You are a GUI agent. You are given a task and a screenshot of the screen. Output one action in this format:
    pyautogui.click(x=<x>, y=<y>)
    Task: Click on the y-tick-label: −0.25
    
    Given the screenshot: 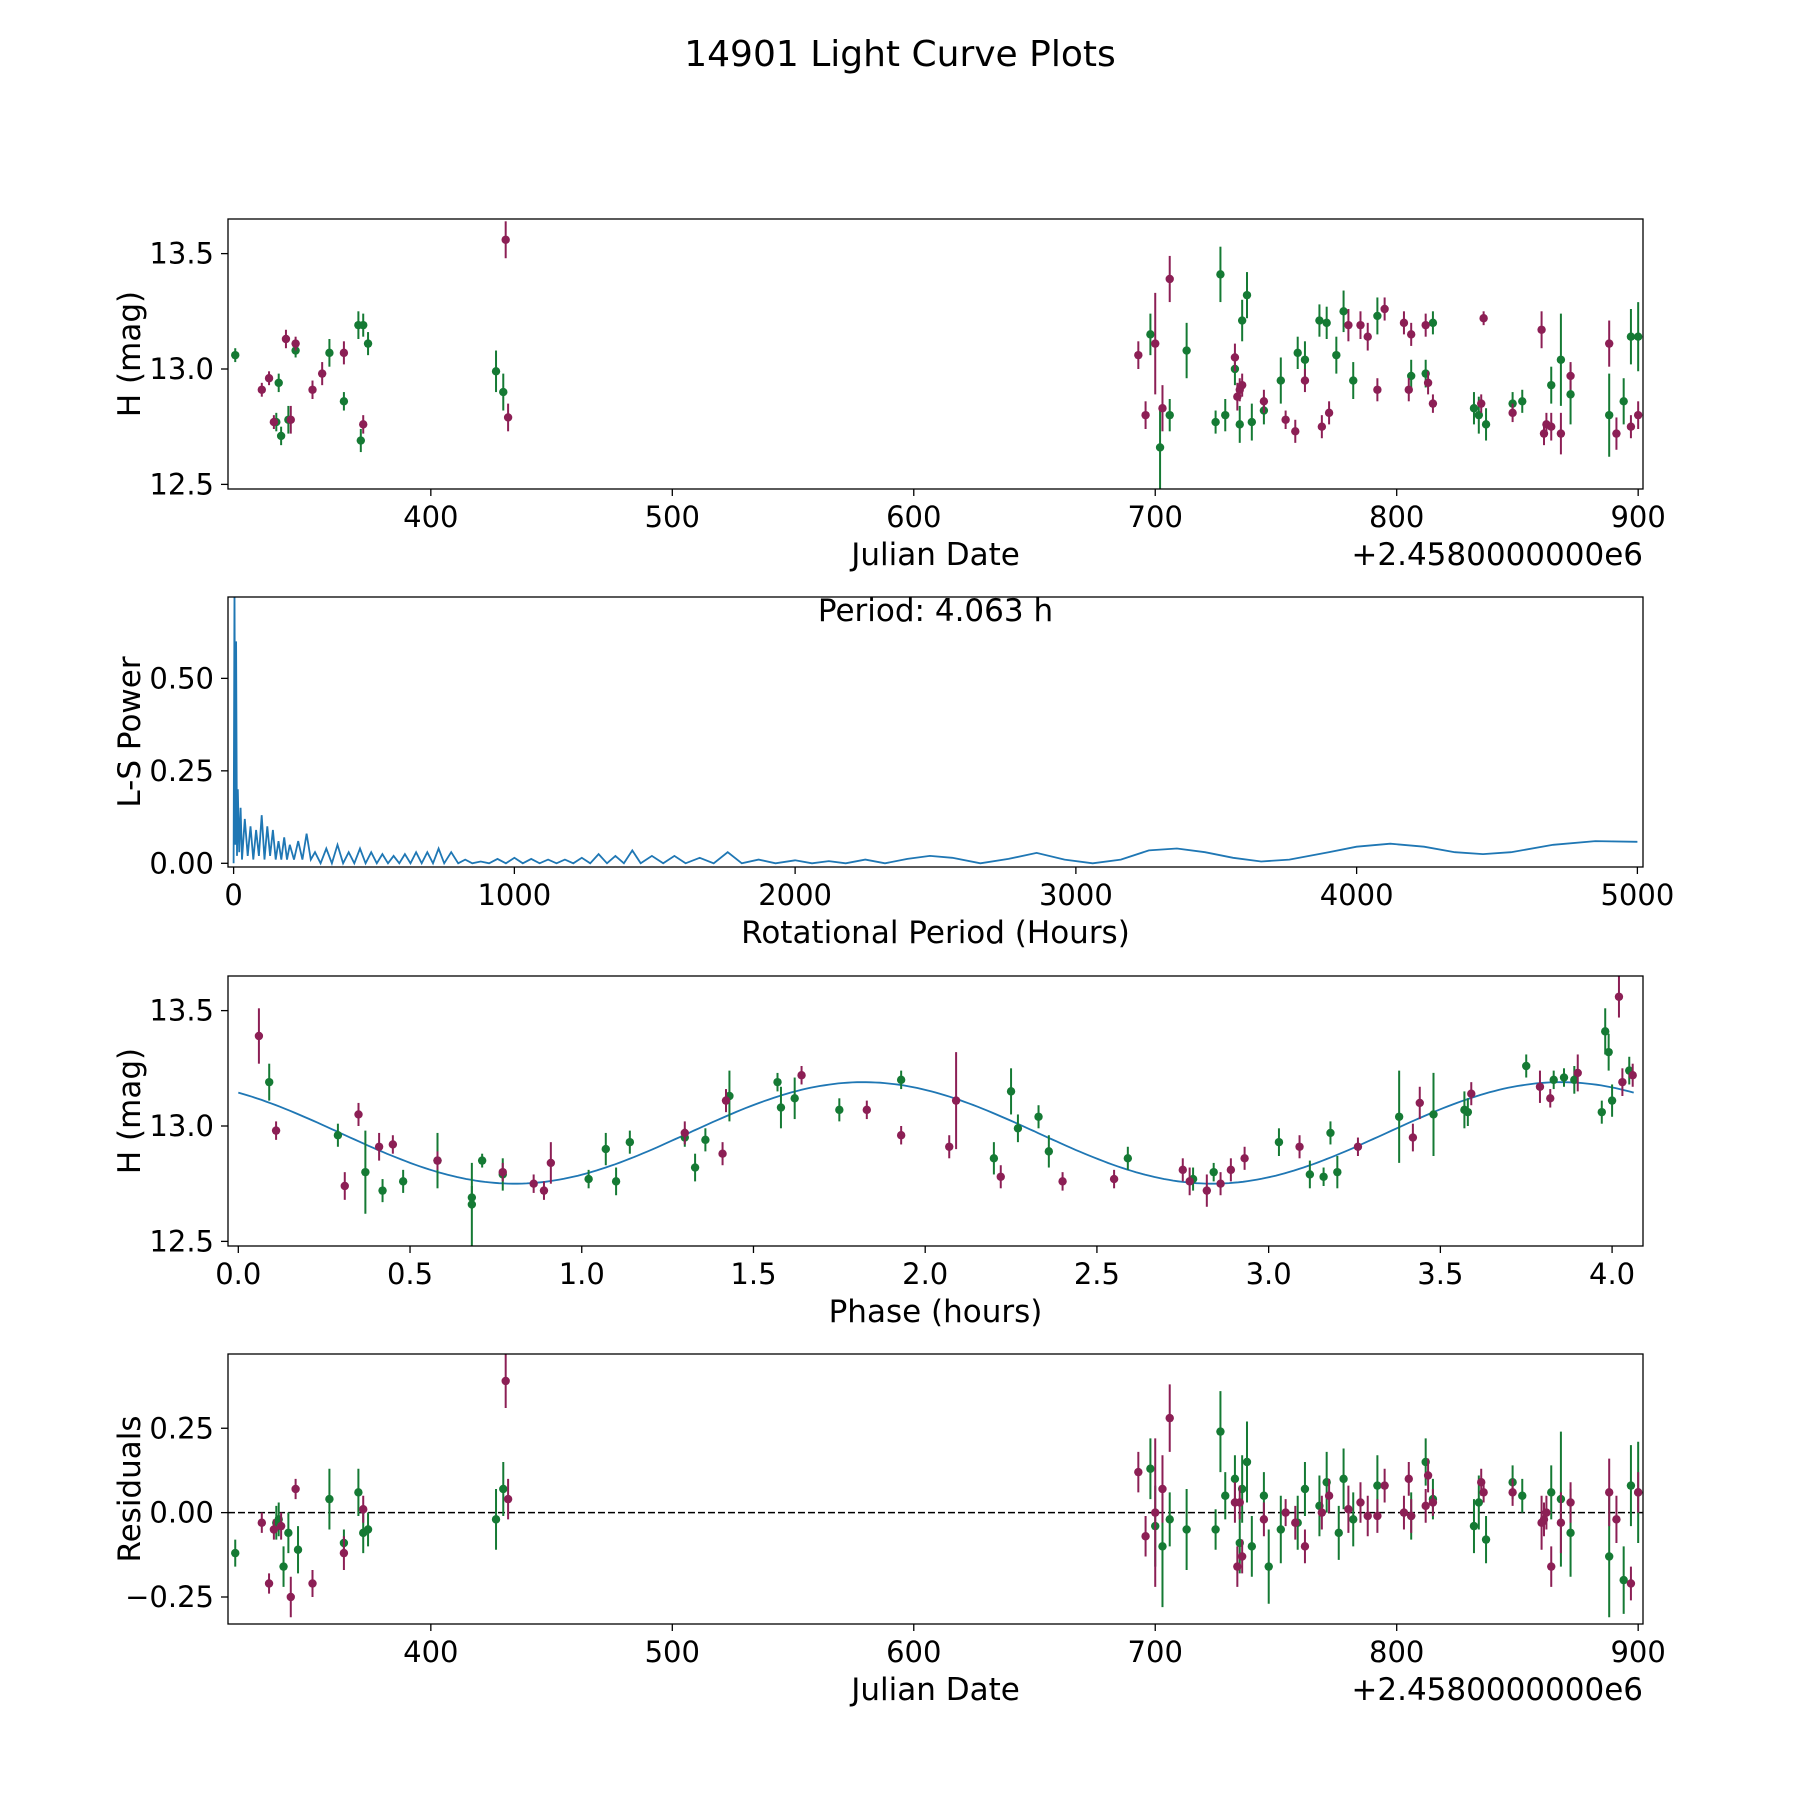 What is the action you would take?
    pyautogui.click(x=169, y=1597)
    